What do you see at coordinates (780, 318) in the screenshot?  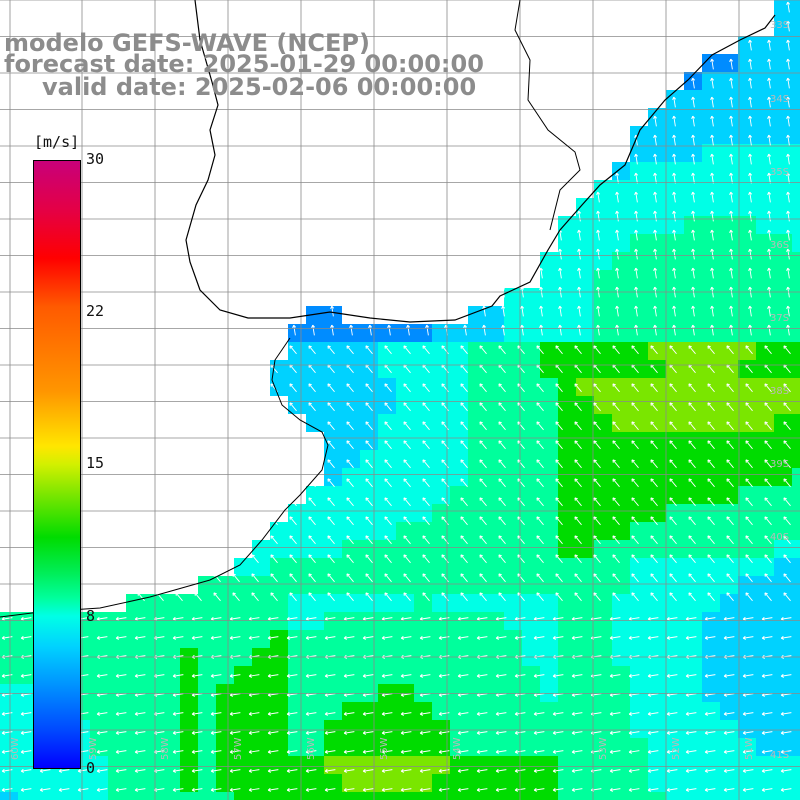 I see `lat-label: 37S` at bounding box center [780, 318].